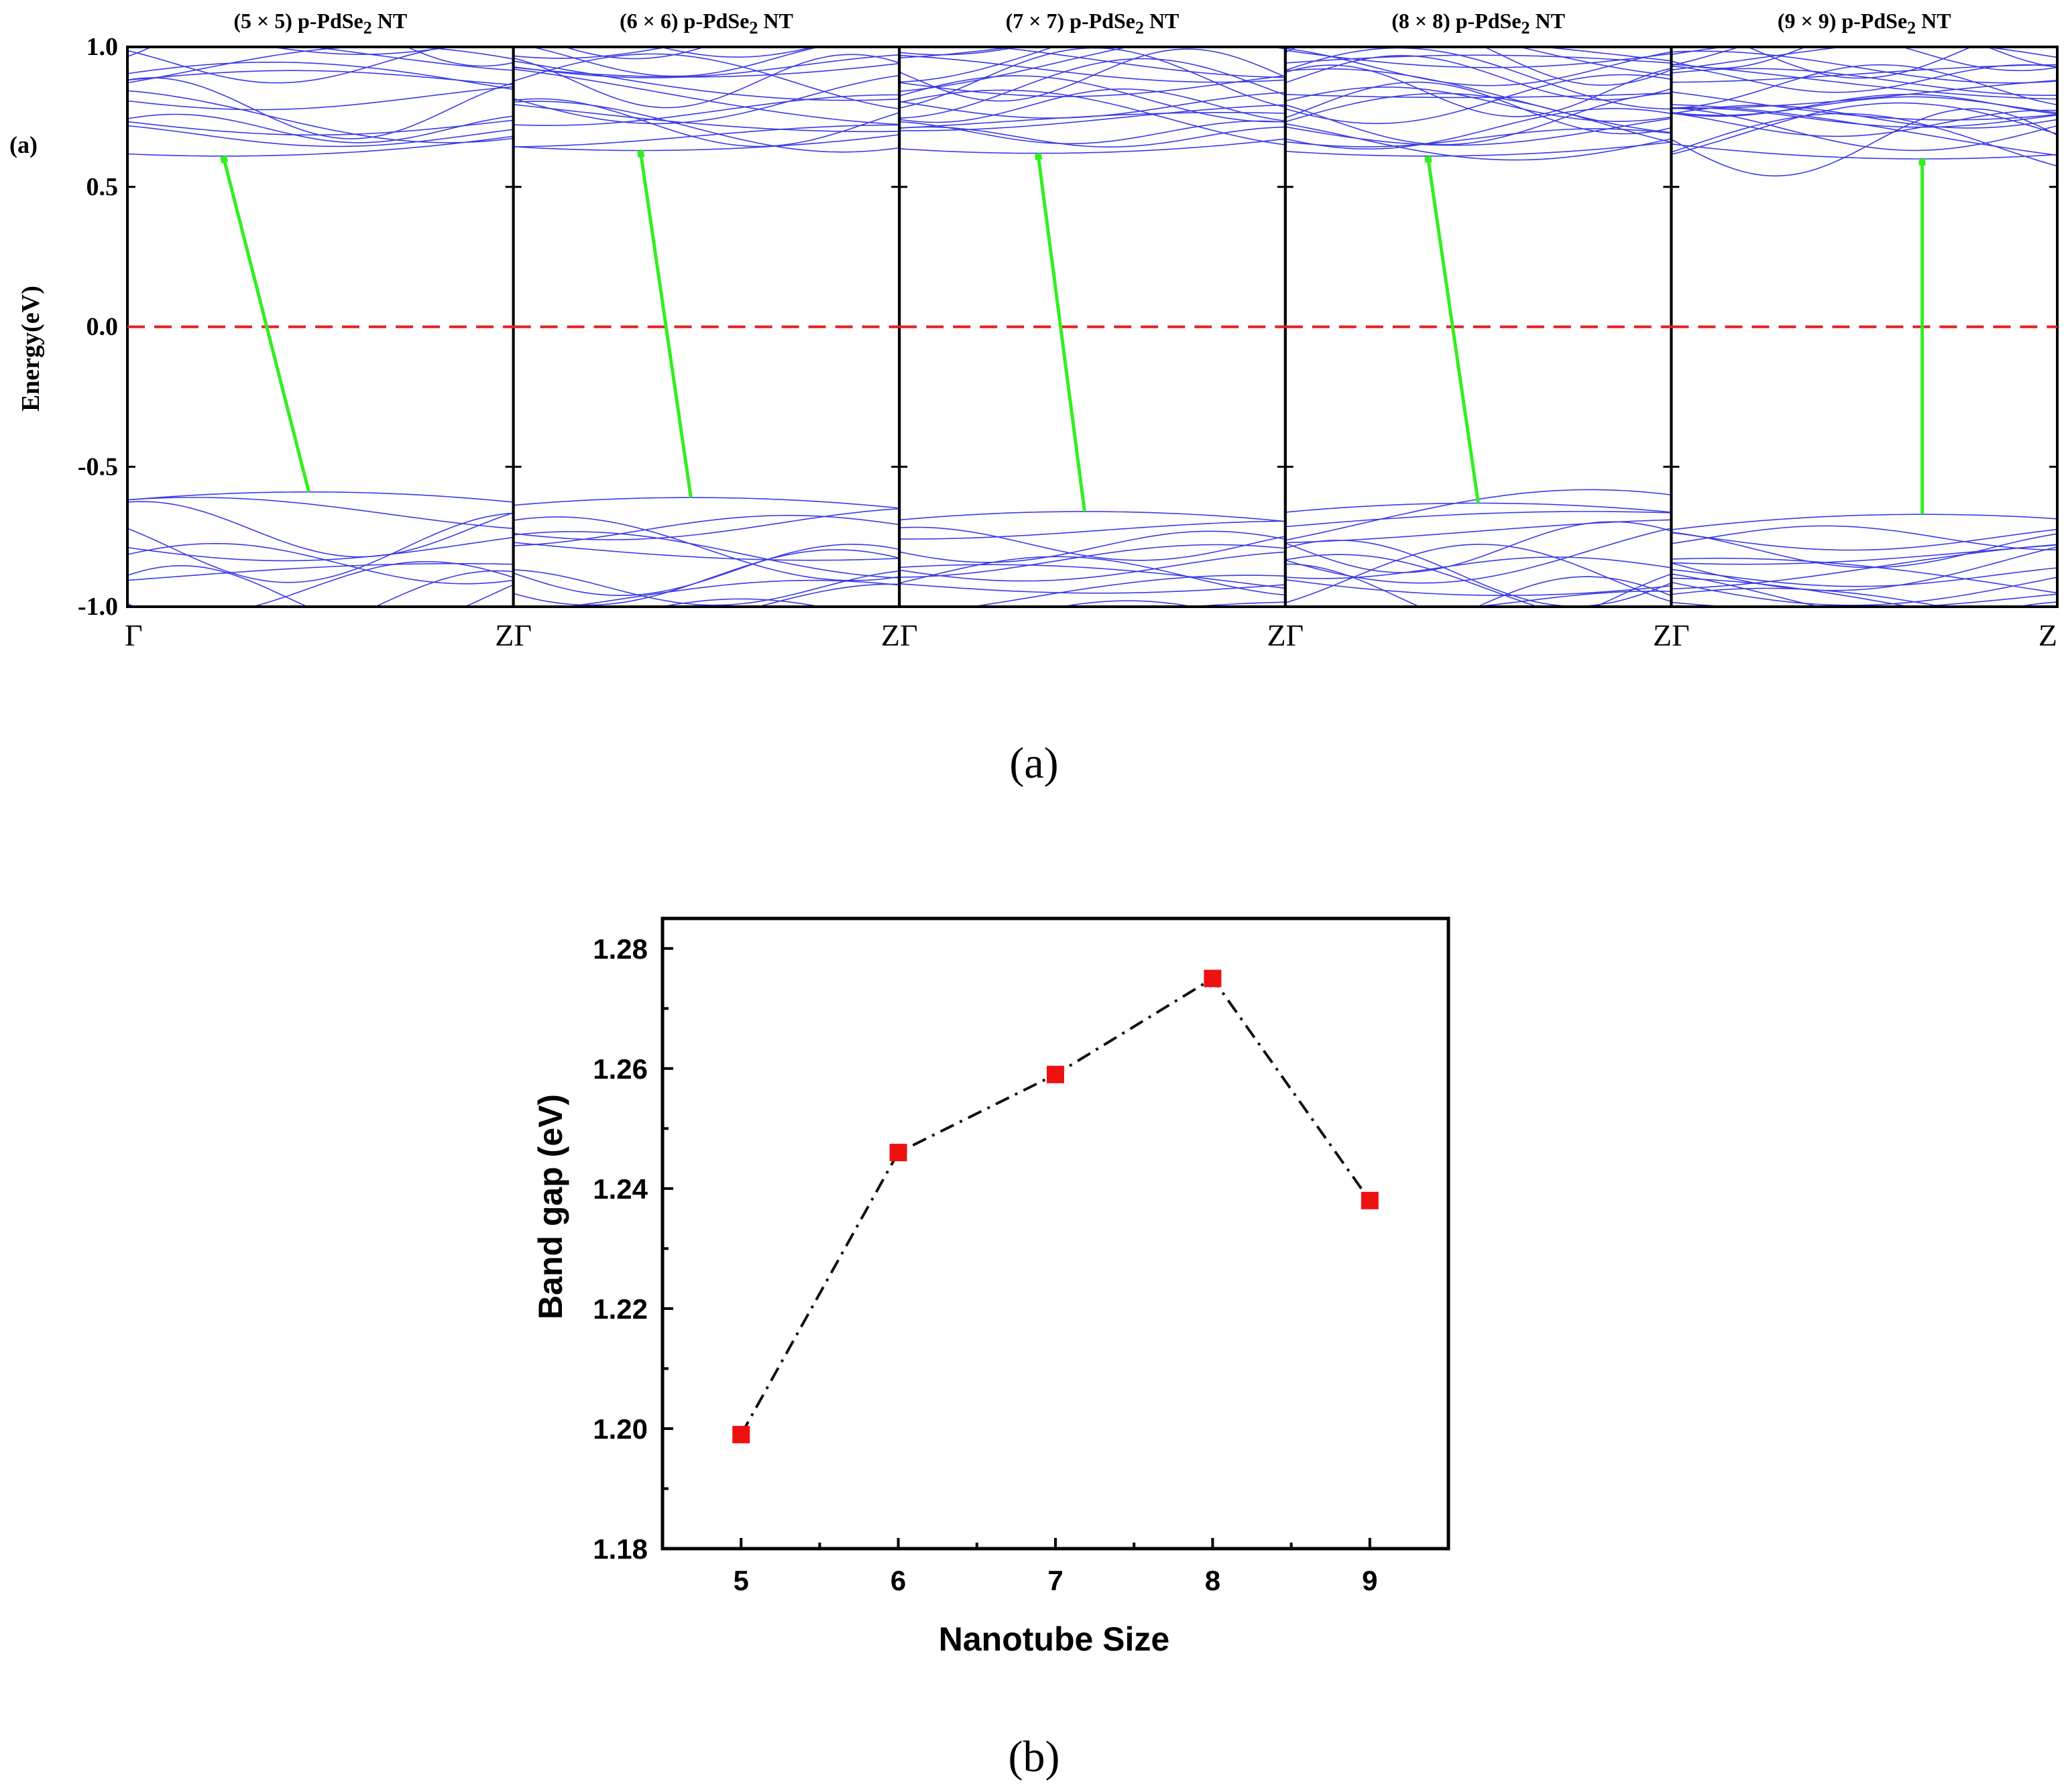 This screenshot has width=2068, height=1792. I want to click on y-tick-label: -0.5, so click(98, 467).